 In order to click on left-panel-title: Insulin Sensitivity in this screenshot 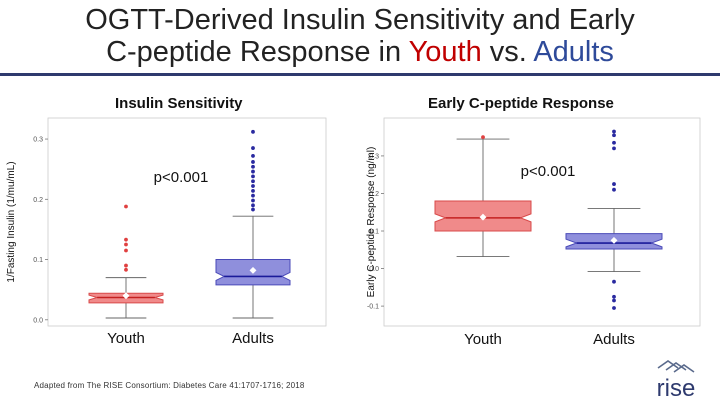, I will do `click(179, 103)`.